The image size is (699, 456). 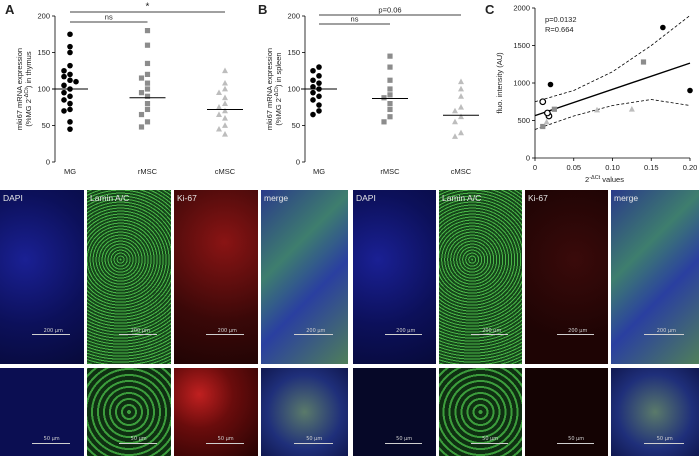 I want to click on channel-label: DAPI, so click(x=366, y=198).